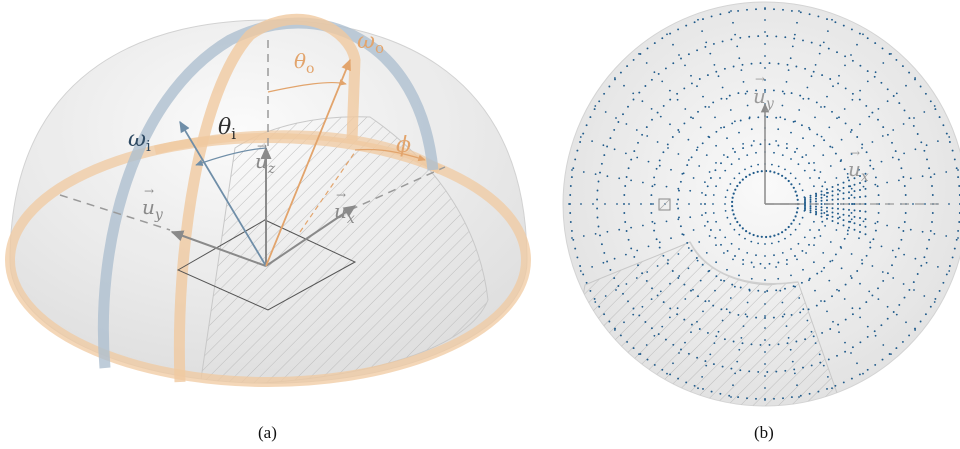  Describe the element at coordinates (764, 98) in the screenshot. I see `u-y-label-b: uy` at that location.